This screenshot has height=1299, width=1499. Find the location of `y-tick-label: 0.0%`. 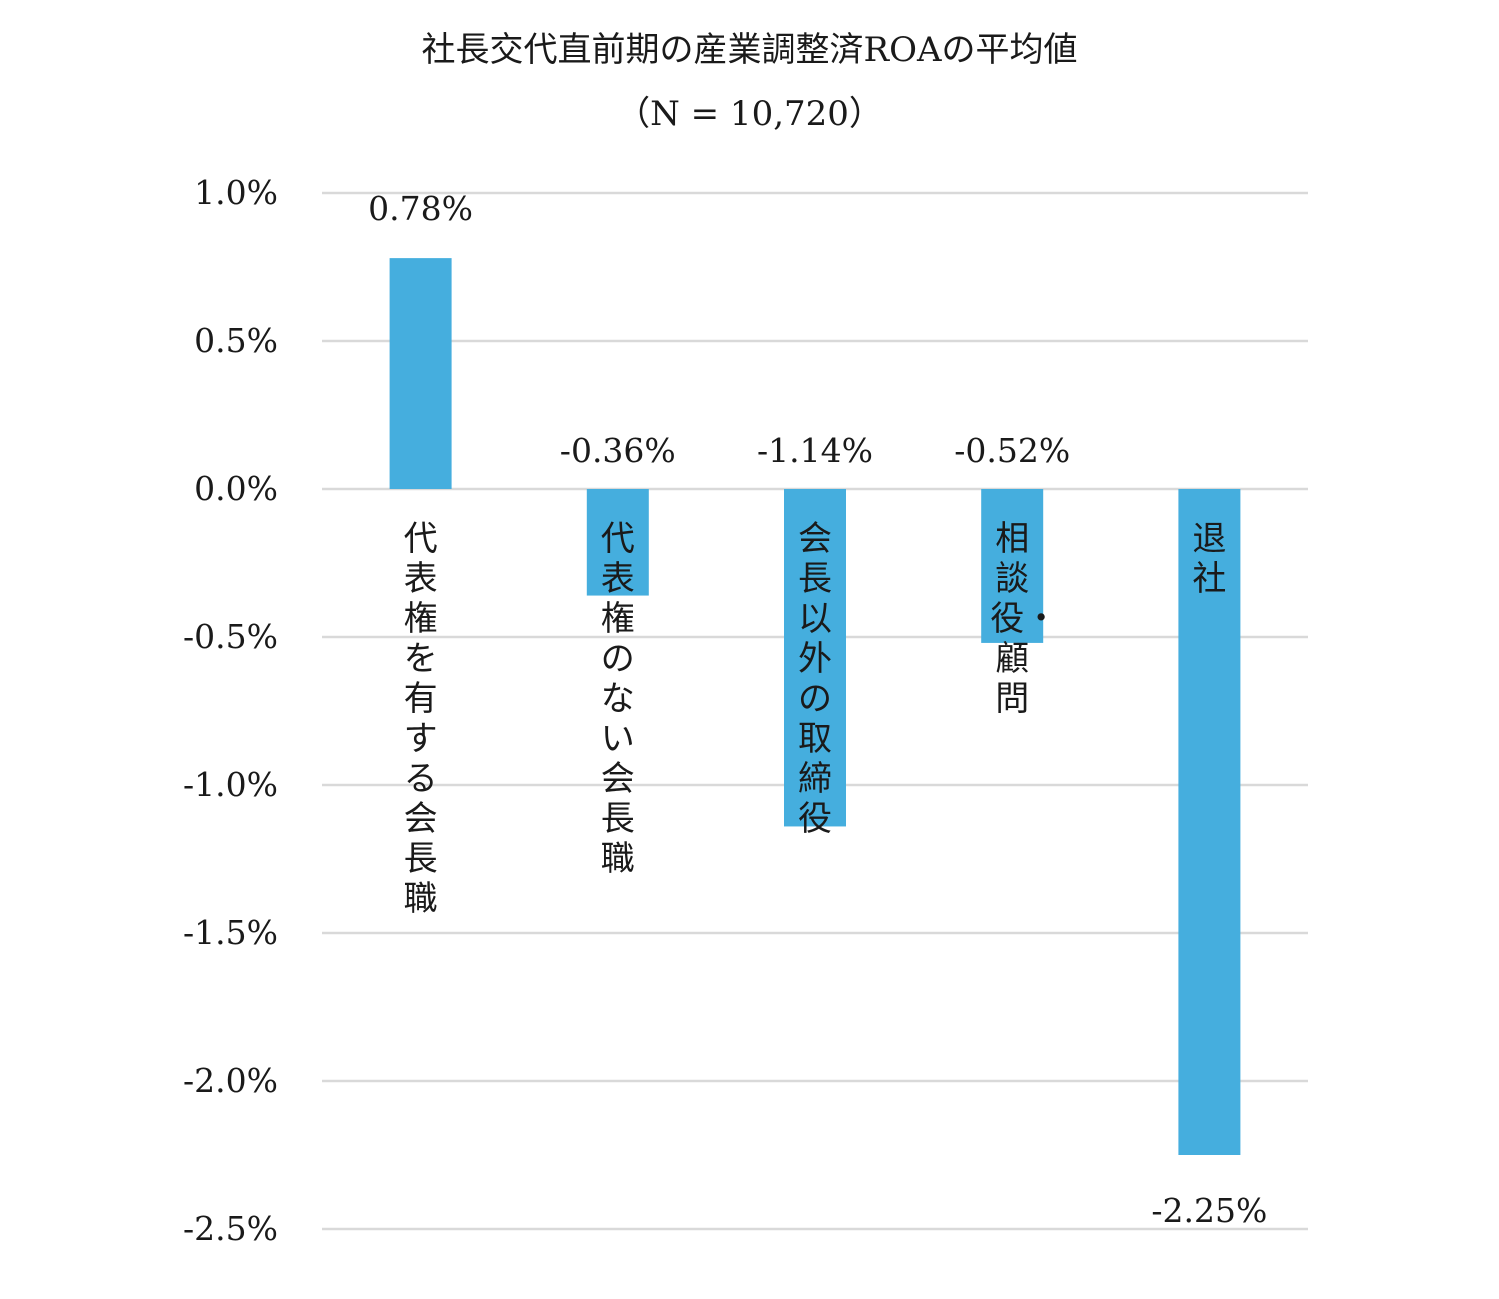

y-tick-label: 0.0% is located at coordinates (236, 488).